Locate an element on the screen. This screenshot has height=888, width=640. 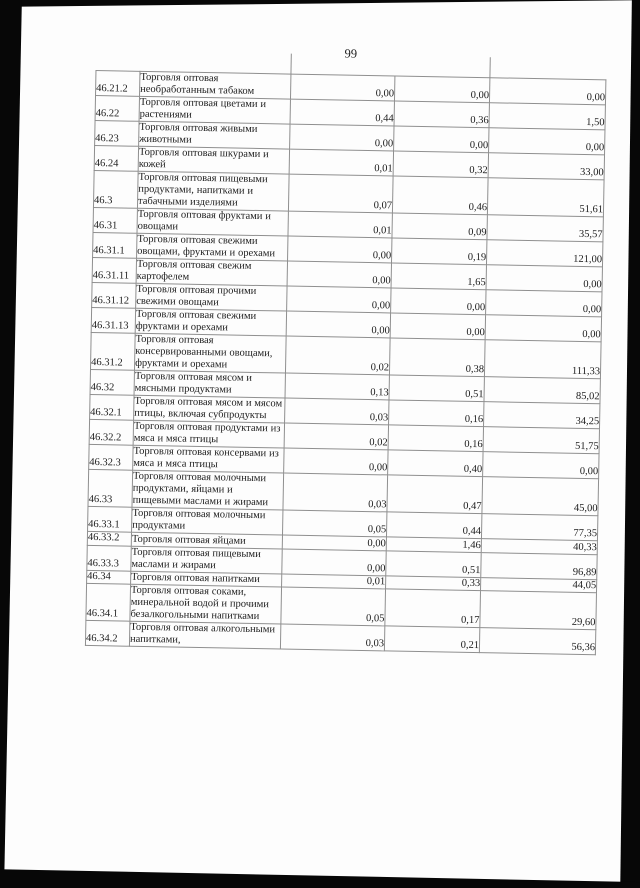
value-cell: 51,61 is located at coordinates (546, 197).